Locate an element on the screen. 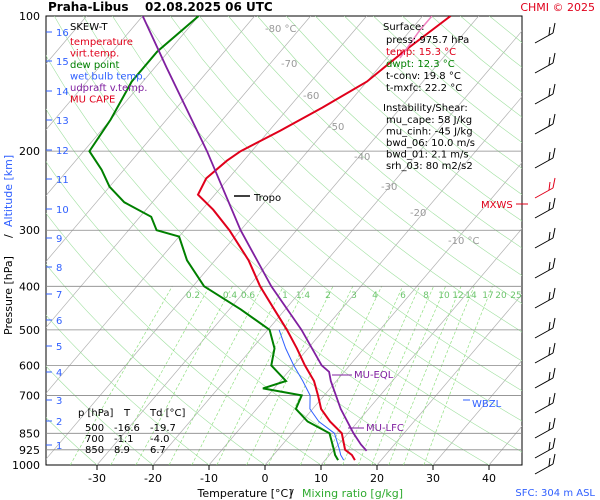  temperature-tick-label: 30 is located at coordinates (433, 478).